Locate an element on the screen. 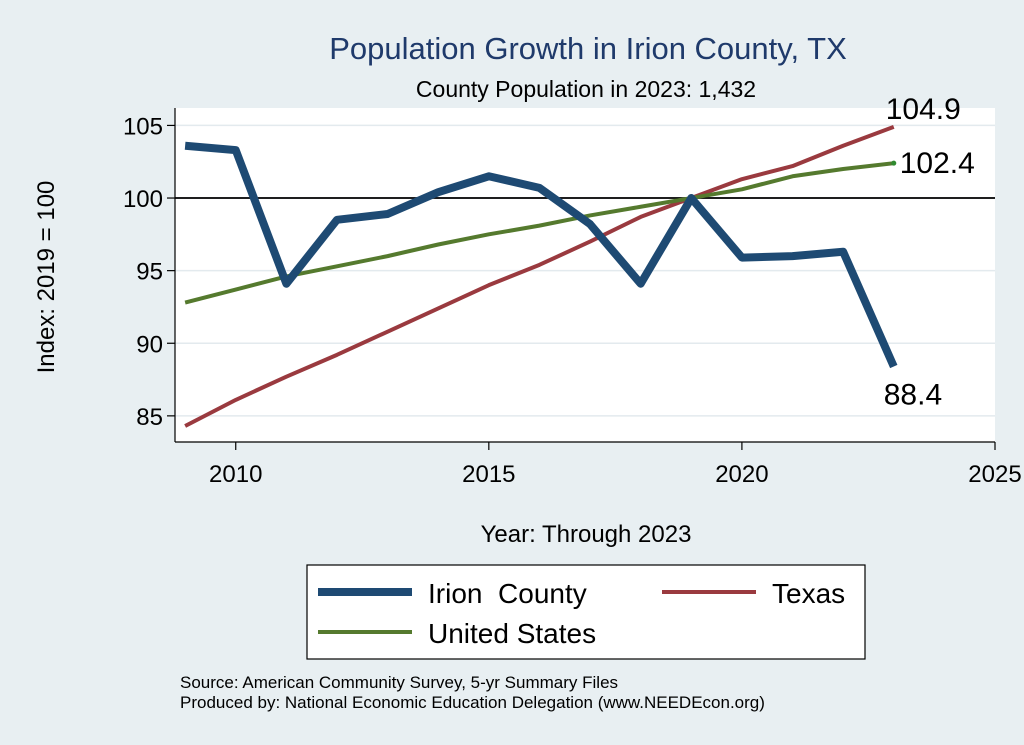  x-tick-label: 2015 is located at coordinates (488, 474).